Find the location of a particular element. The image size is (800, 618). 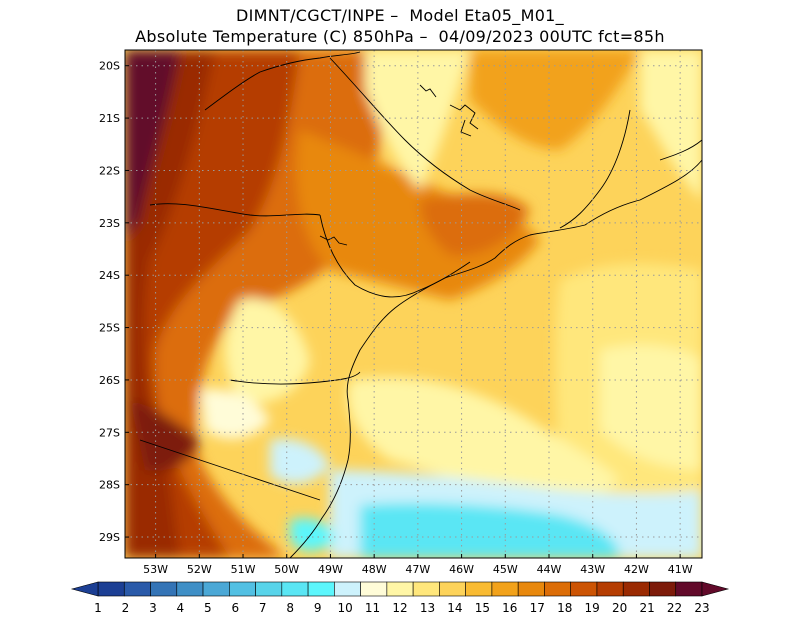

longitude-labels: 53W 52W 51W 50W 49W 48W 47W 46W 45W 44W 43W 42W 41W is located at coordinates (418, 565).